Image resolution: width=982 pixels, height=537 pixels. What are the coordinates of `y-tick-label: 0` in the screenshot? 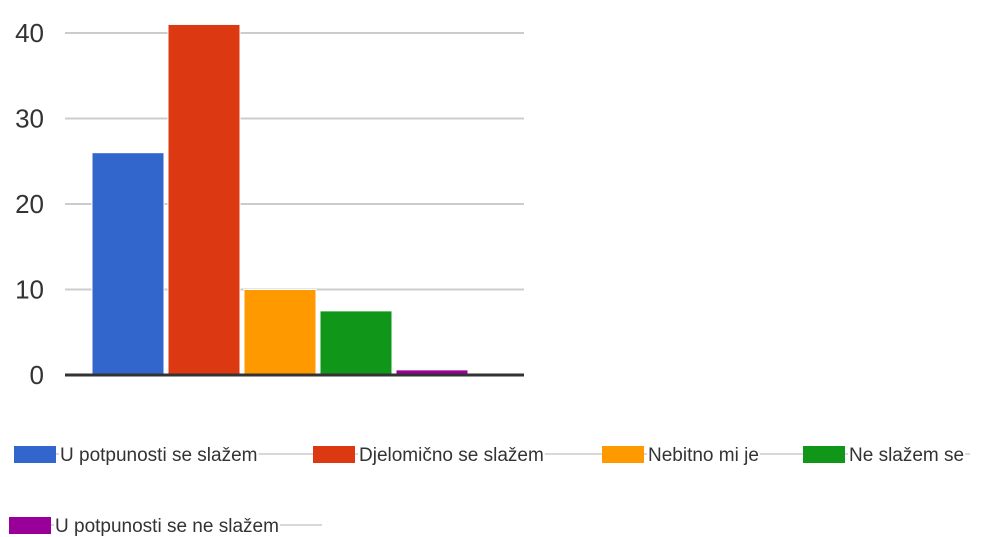 It's located at (37, 375).